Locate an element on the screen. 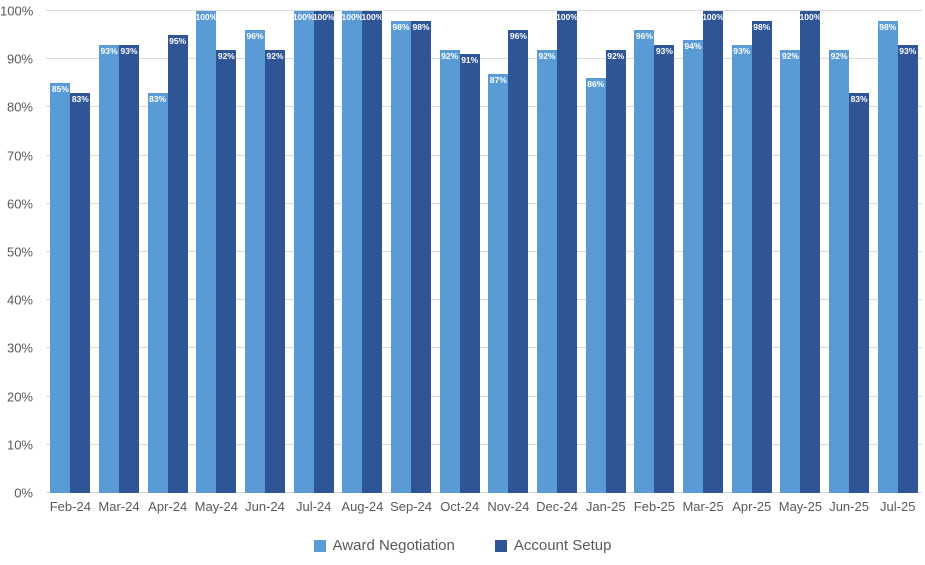 Image resolution: width=925 pixels, height=565 pixels. award-negotiation-bar: 86% is located at coordinates (595, 285).